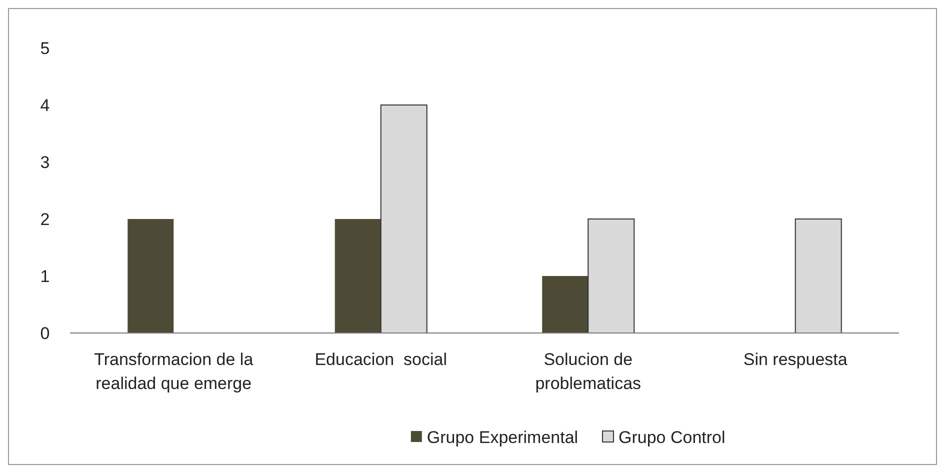  What do you see at coordinates (381, 359) in the screenshot?
I see `x-tick-label: Educacion social` at bounding box center [381, 359].